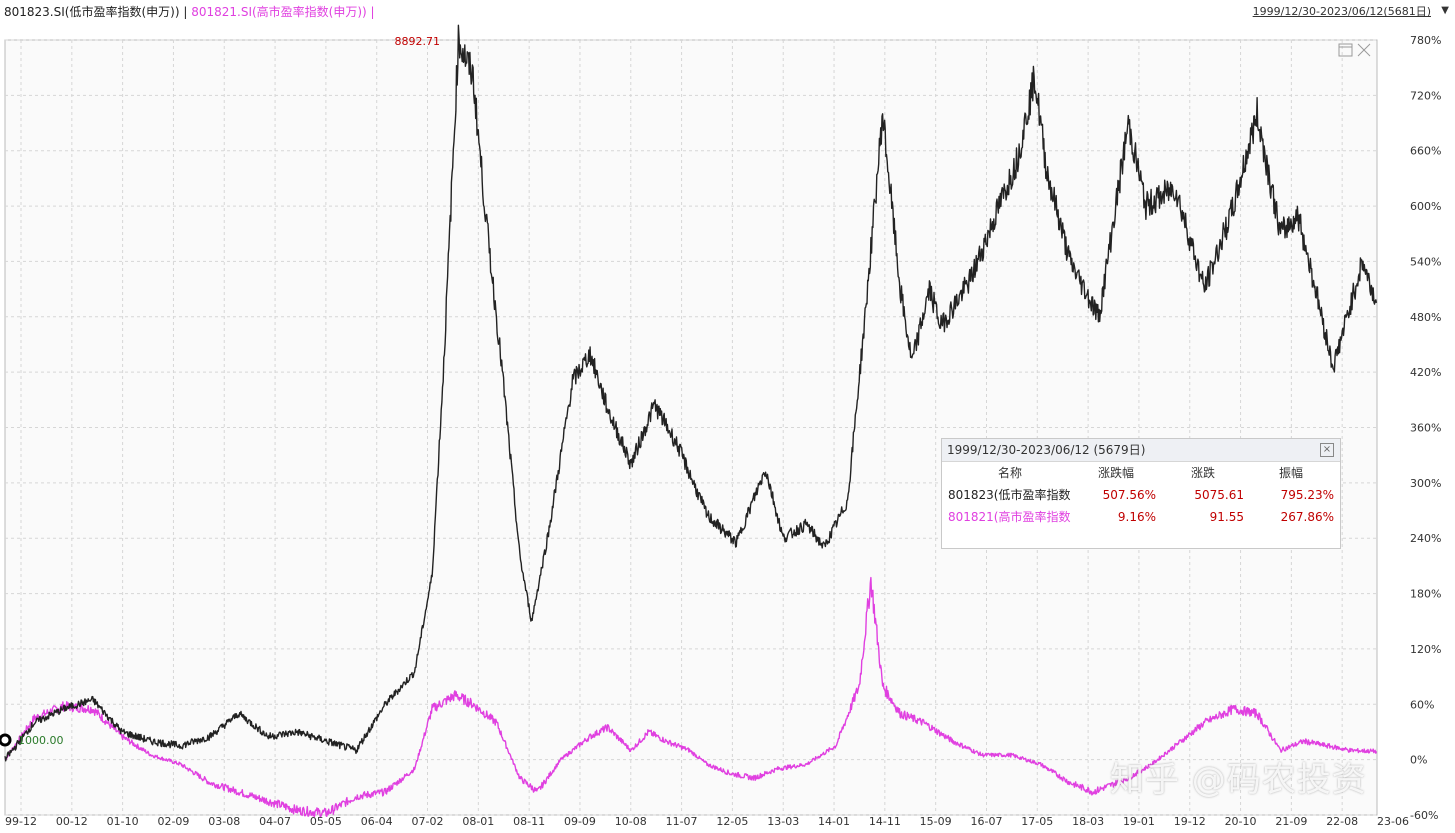  I want to click on x-tick-label: 18-03, so click(1088, 821).